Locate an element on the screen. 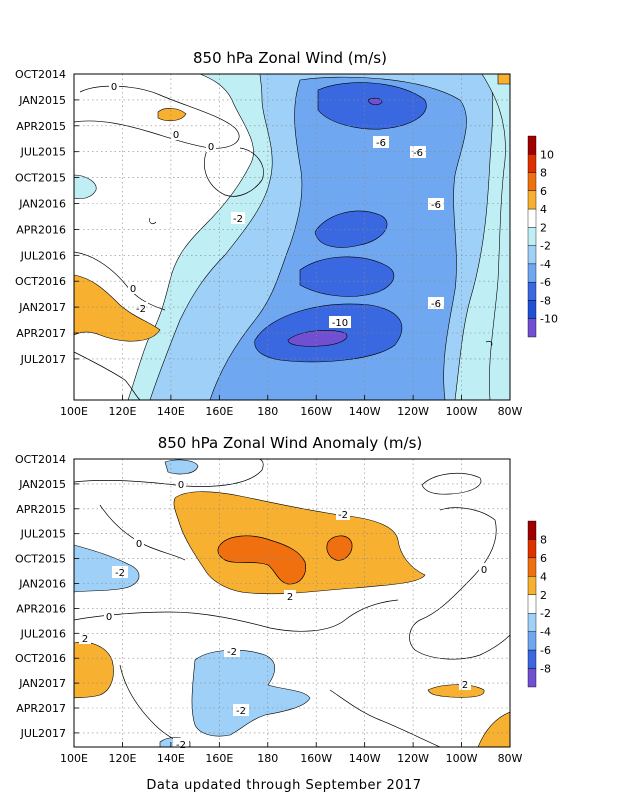 This screenshot has width=618, height=800. field-east-minus2 is located at coordinates (496, 237).